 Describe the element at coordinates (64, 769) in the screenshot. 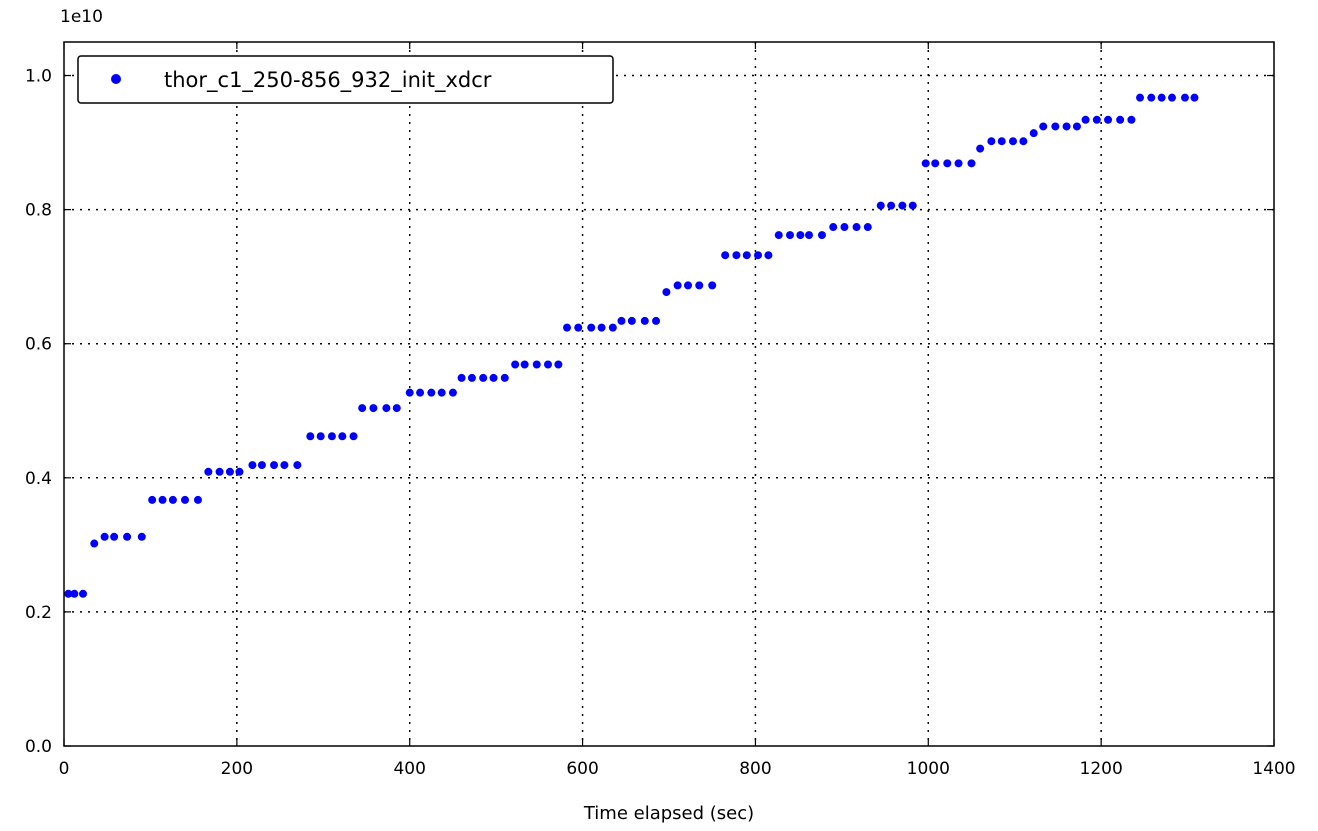

I see `x-tick-label: 0` at that location.